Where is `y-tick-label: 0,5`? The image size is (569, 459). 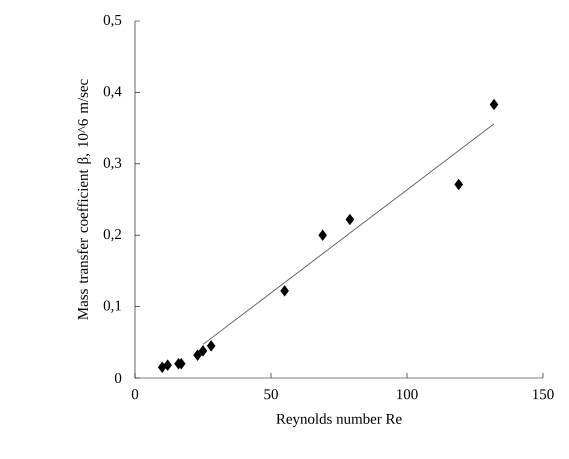
y-tick-label: 0,5 is located at coordinates (113, 21).